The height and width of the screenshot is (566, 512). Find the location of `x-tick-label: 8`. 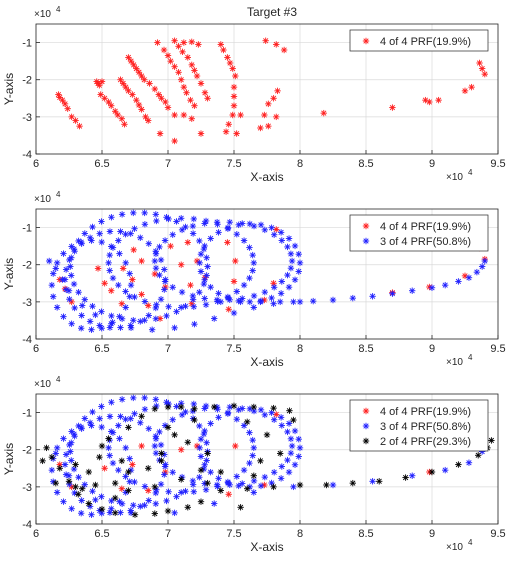

x-tick-label: 8 is located at coordinates (300, 349).